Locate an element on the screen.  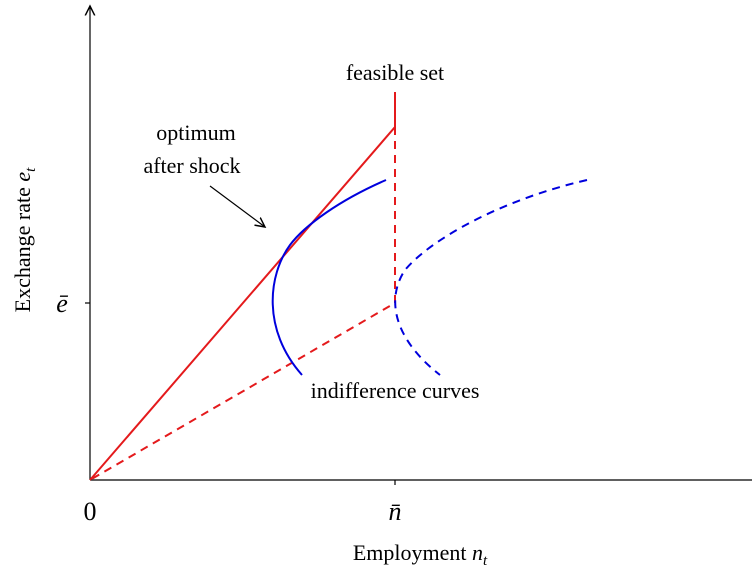
x-axis-label: Employment nt is located at coordinates (420, 554).